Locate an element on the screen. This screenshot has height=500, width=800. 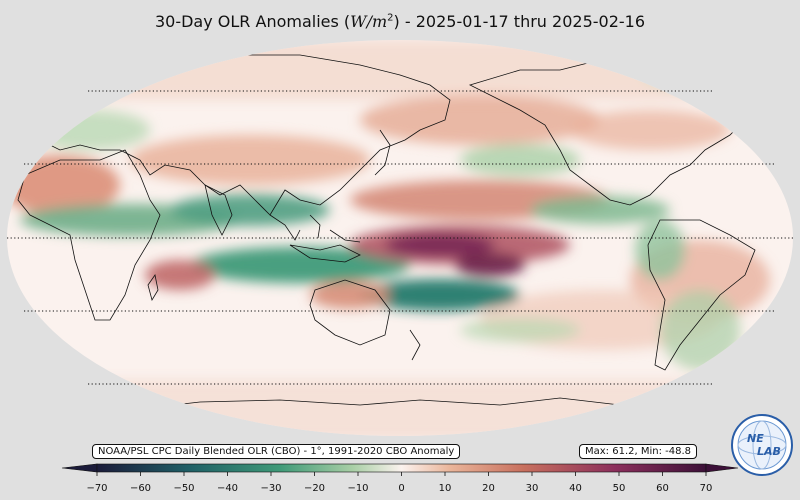
colorbar-tick-label: −30 is located at coordinates (271, 488).